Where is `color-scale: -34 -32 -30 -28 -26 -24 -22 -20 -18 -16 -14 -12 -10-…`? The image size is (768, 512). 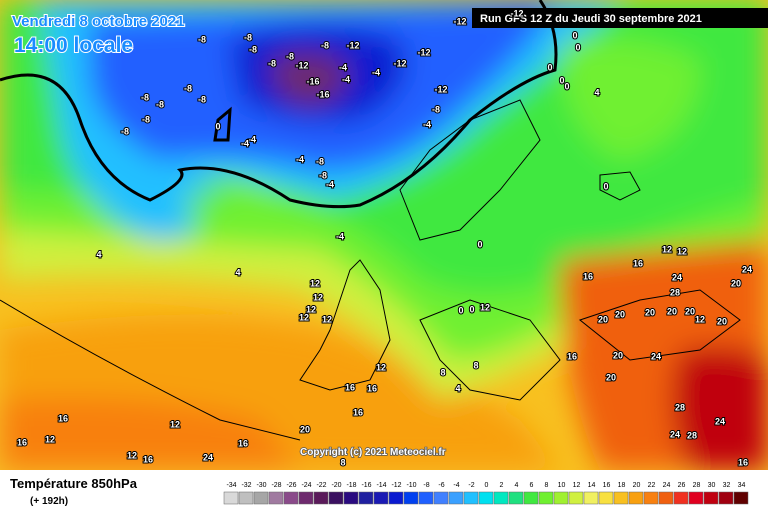 color-scale: -34 -32 -30 -28 -26 -24 -22 -20 -18 -16 -14 -12 -10-… is located at coordinates (486, 493).